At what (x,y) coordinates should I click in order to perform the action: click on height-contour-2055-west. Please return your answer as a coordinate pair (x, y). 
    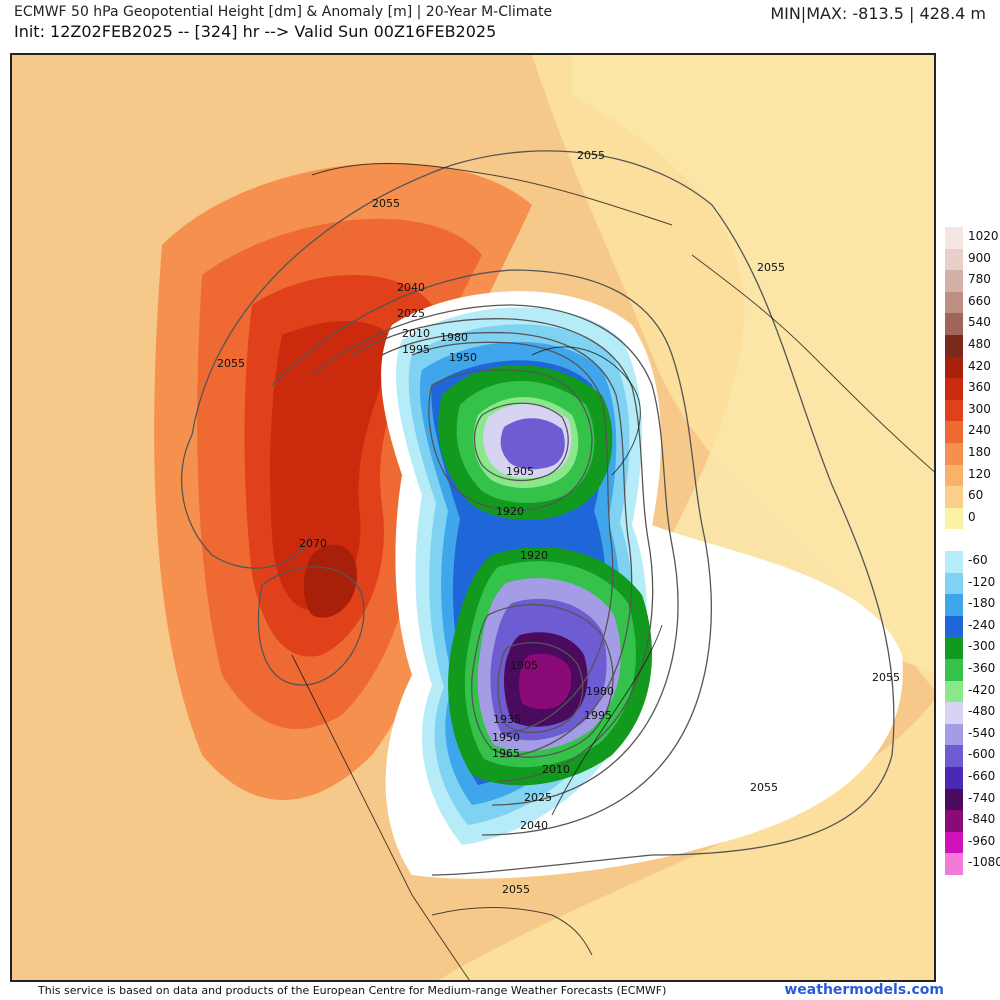
    Looking at the image, I should click on (246, 501).